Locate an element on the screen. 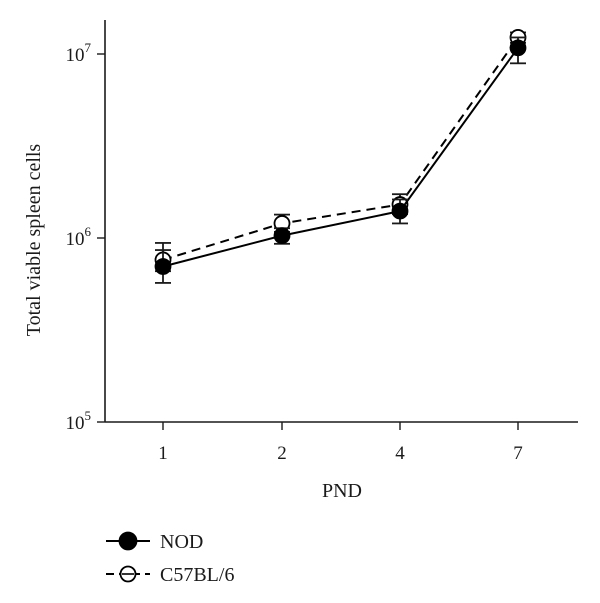  x-axis-title: PND is located at coordinates (342, 491).